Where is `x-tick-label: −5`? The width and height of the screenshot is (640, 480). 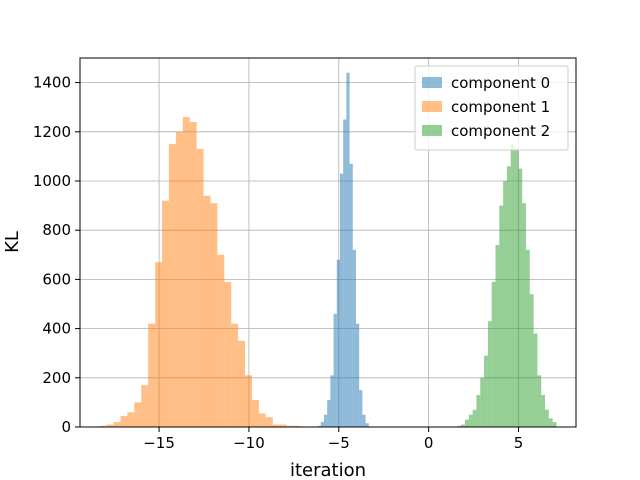 x-tick-label: −5 is located at coordinates (339, 443).